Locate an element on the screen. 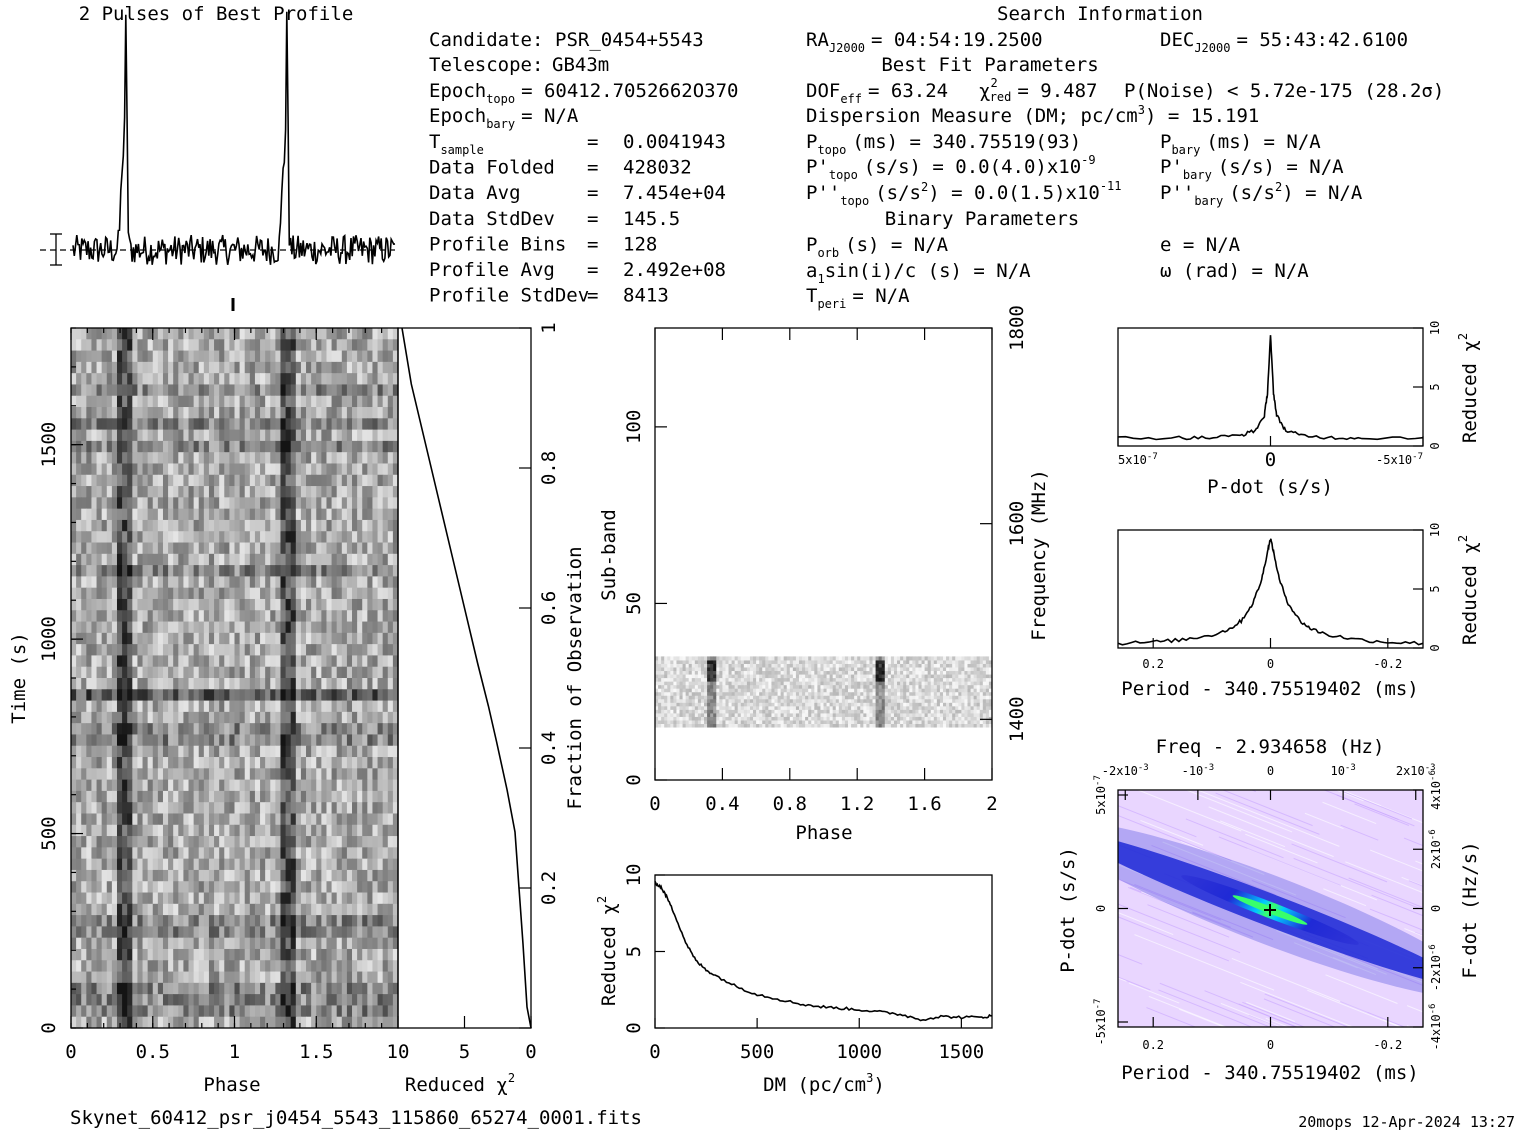 This screenshot has width=1517, height=1133. cumulative-chi2-ylabel: Fraction of Observation is located at coordinates (575, 677).